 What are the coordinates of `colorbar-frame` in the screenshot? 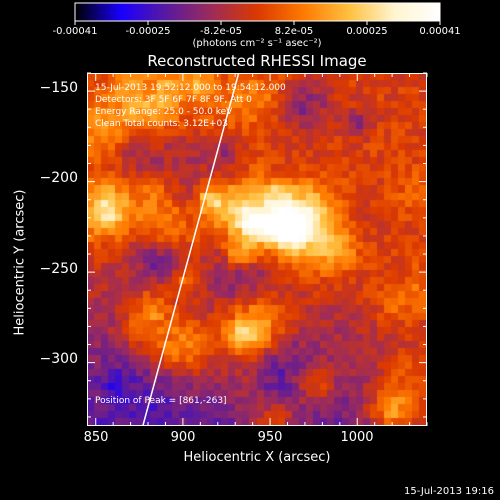 It's located at (257, 12).